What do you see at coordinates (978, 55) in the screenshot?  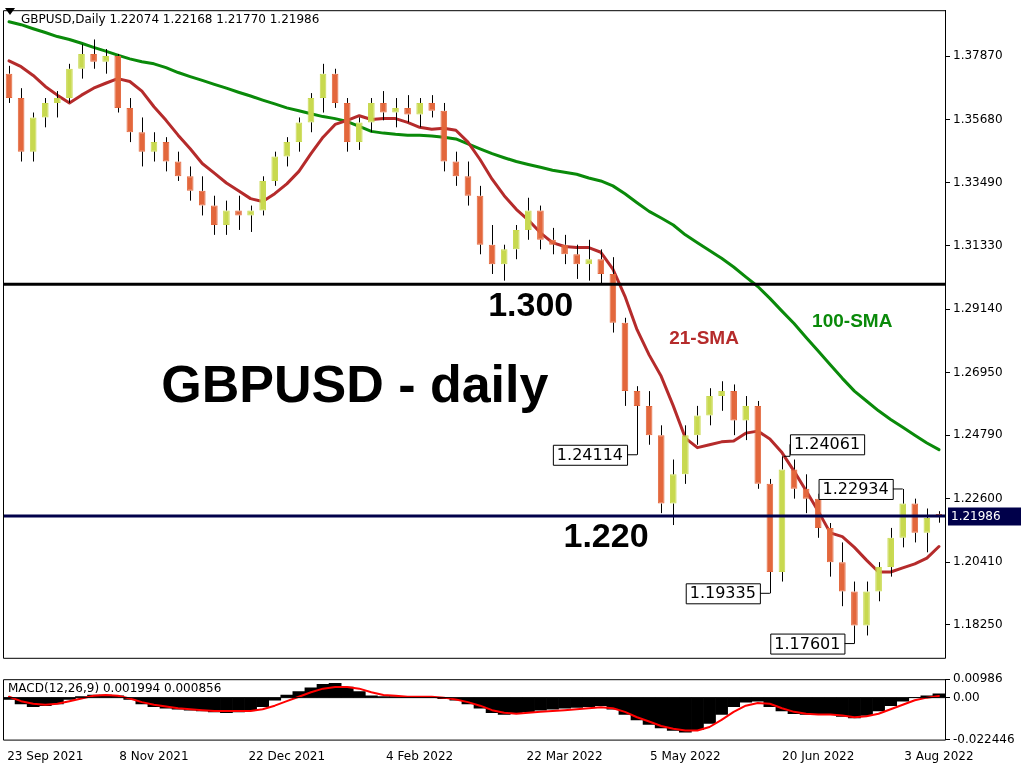 I see `y-tick-label: 1.37870` at bounding box center [978, 55].